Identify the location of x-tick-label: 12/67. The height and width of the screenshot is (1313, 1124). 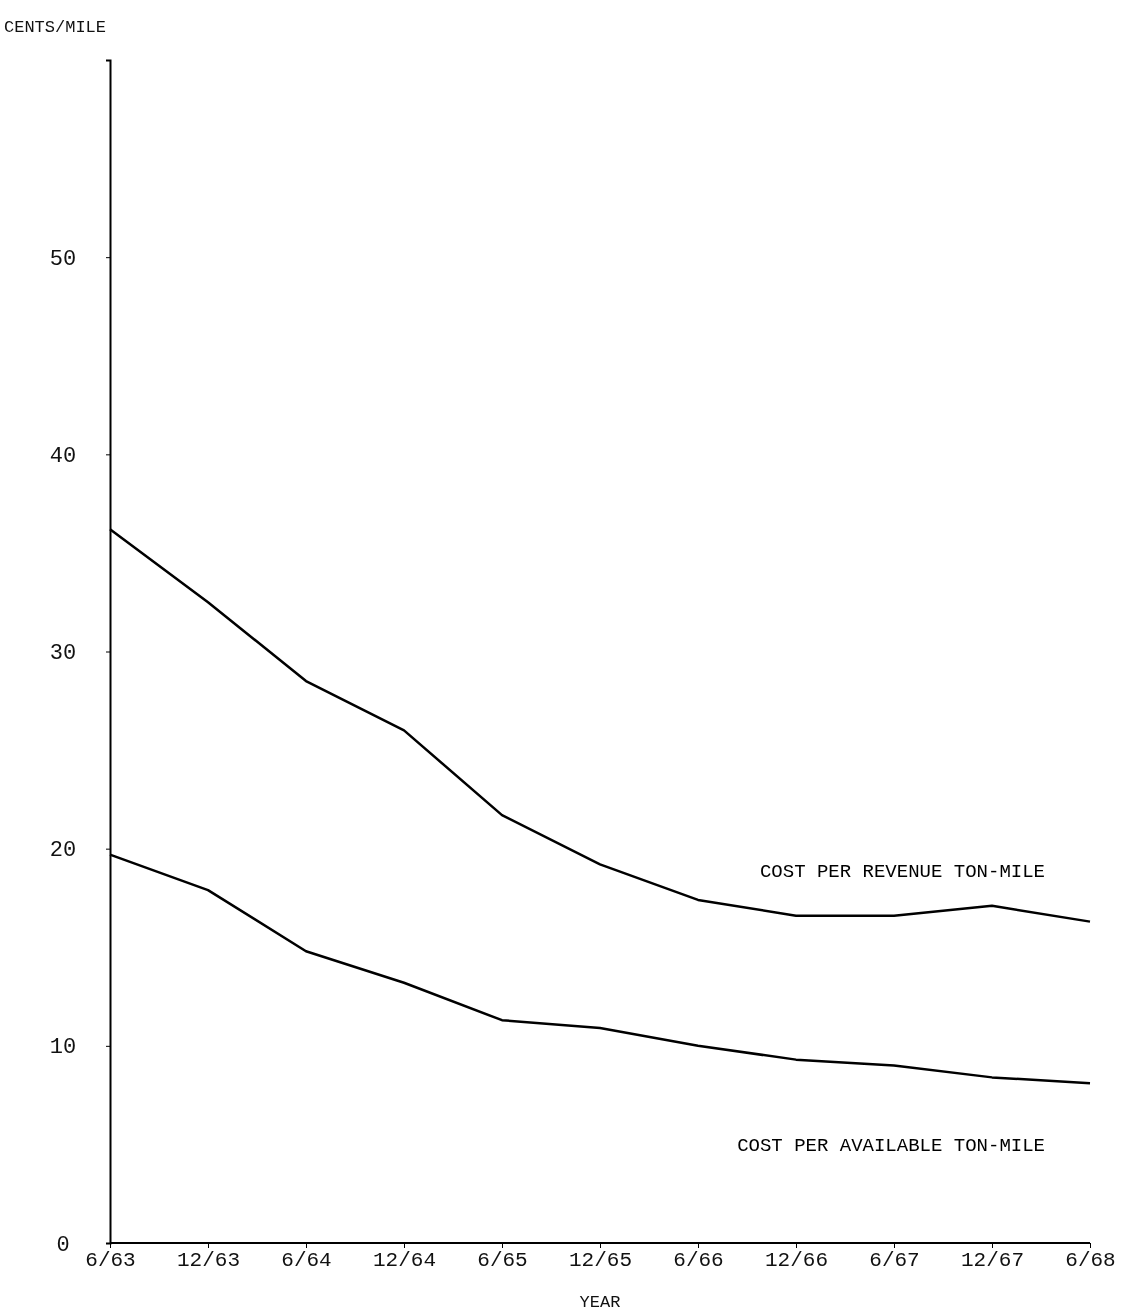
(992, 1260).